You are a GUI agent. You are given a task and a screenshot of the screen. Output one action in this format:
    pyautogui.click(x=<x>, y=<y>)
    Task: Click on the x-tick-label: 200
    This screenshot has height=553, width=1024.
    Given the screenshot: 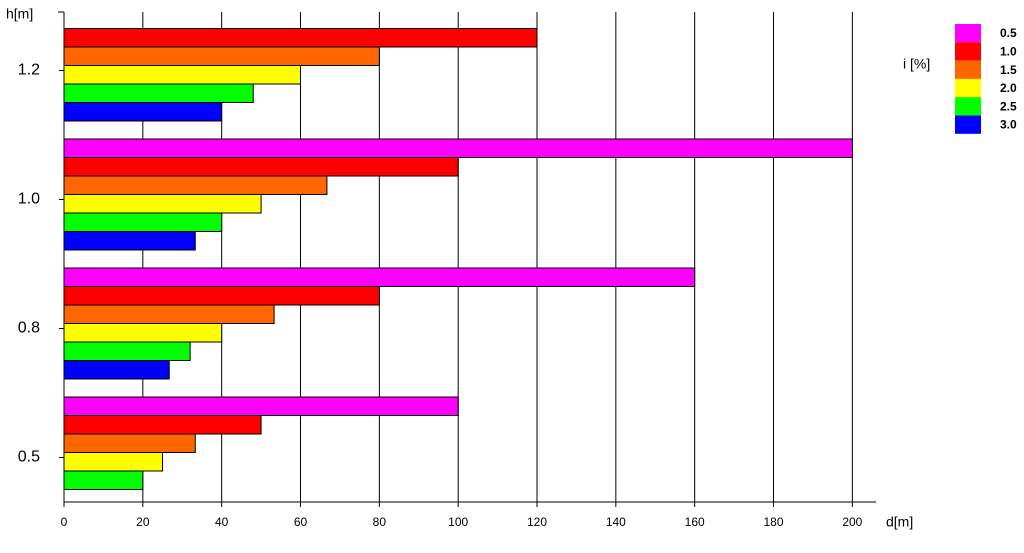 What is the action you would take?
    pyautogui.click(x=852, y=522)
    